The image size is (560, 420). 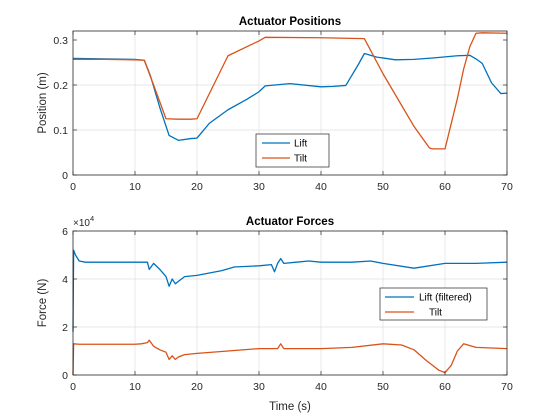 I want to click on y-tick-label: 2, so click(x=65, y=328).